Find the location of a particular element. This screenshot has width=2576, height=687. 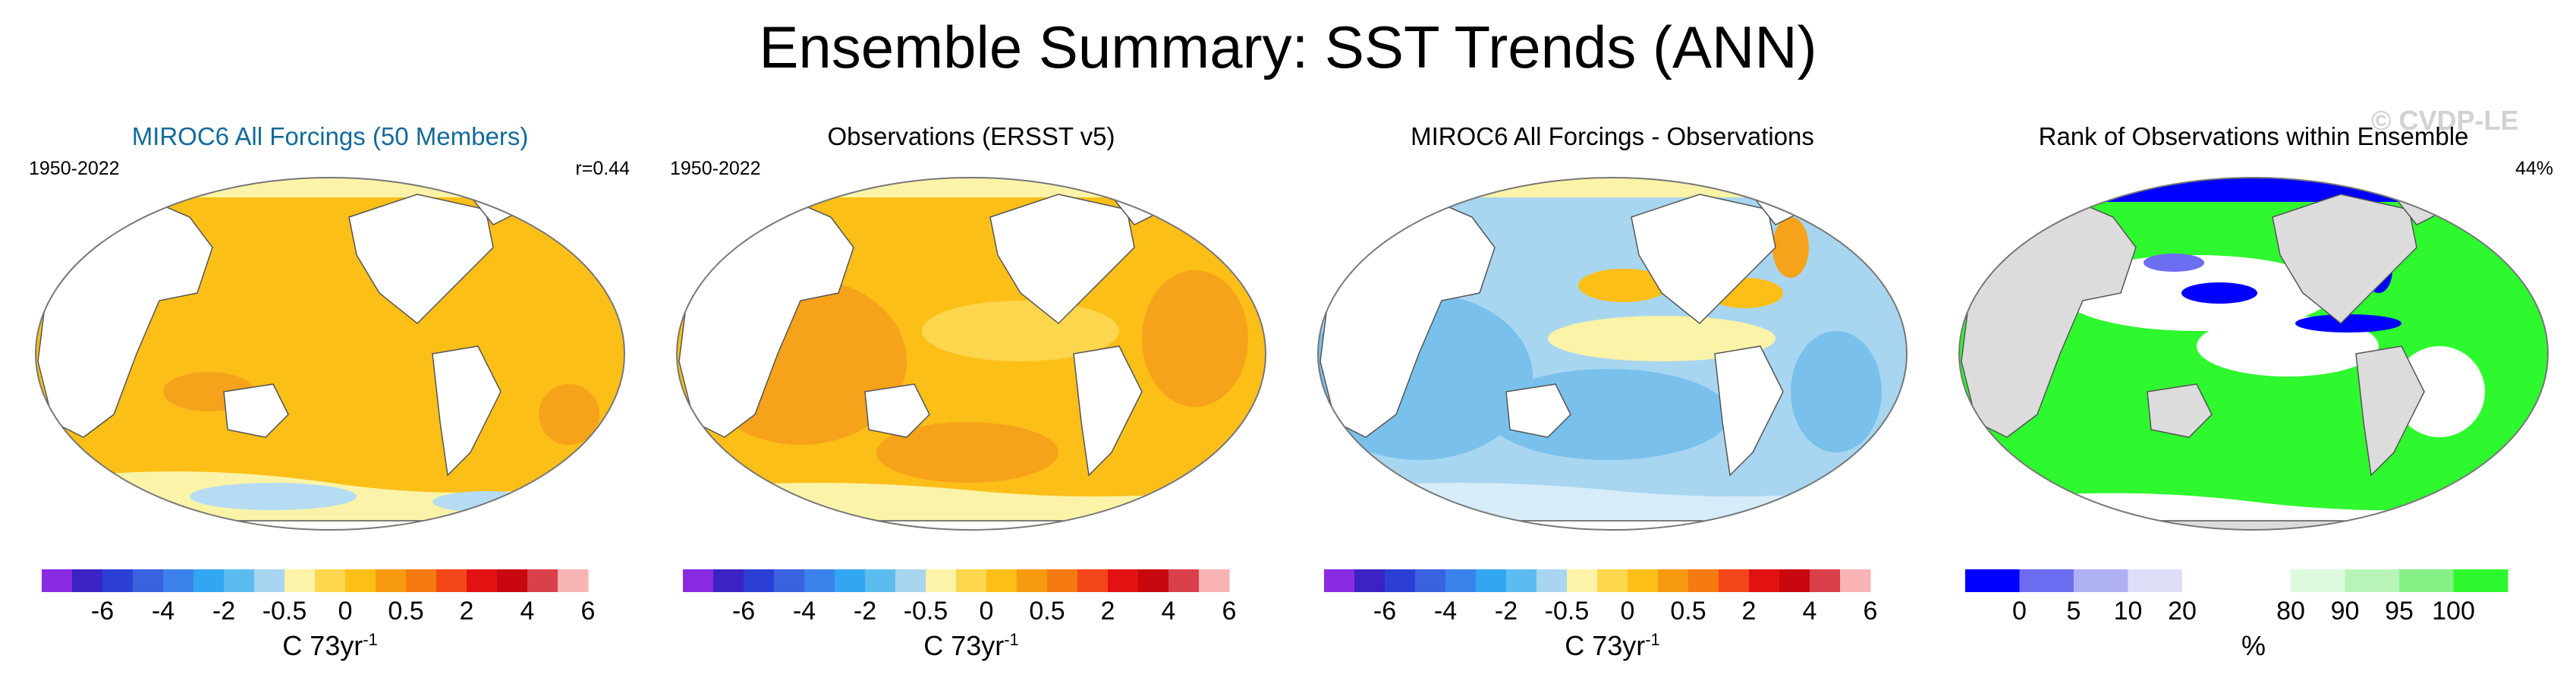

panel-title: Rank of Observations within Ensemble is located at coordinates (2253, 136).